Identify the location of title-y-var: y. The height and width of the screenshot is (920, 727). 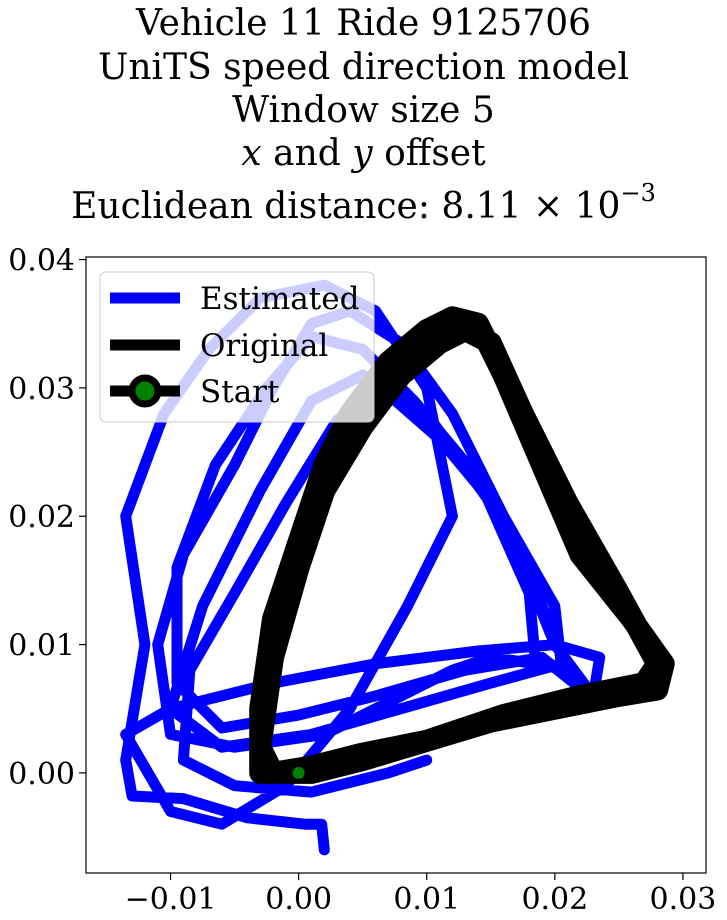
(362, 153).